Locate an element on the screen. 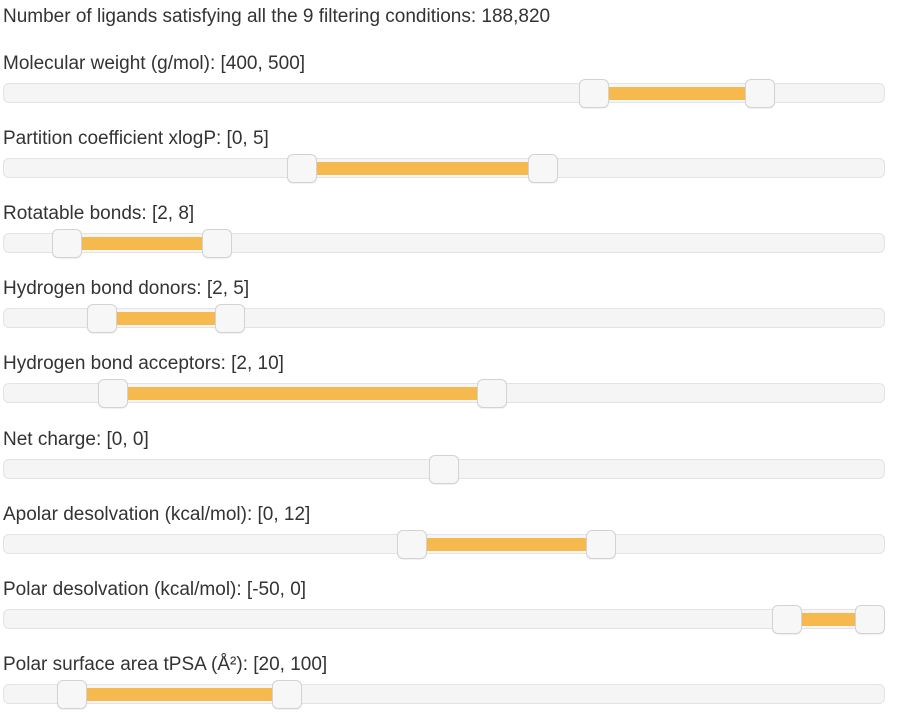 The image size is (900, 723). filter-hydrogen-bond-acceptors: Hydrogen bond acceptors: [2, 10] is located at coordinates (450, 387).